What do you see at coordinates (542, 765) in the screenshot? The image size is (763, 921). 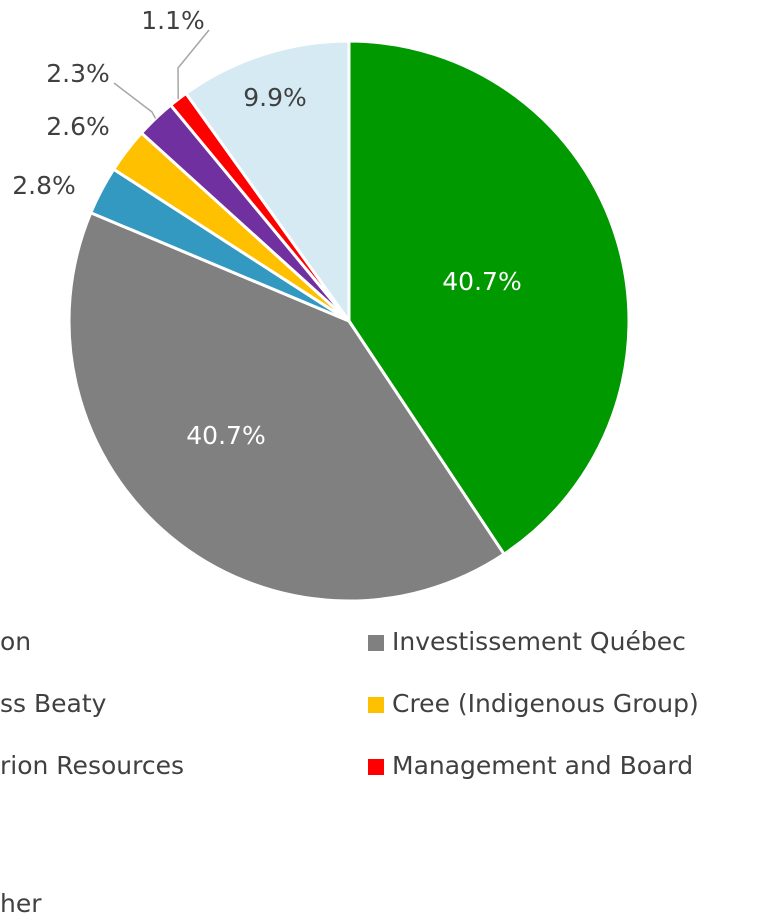 I see `legend-label: Management and Board` at bounding box center [542, 765].